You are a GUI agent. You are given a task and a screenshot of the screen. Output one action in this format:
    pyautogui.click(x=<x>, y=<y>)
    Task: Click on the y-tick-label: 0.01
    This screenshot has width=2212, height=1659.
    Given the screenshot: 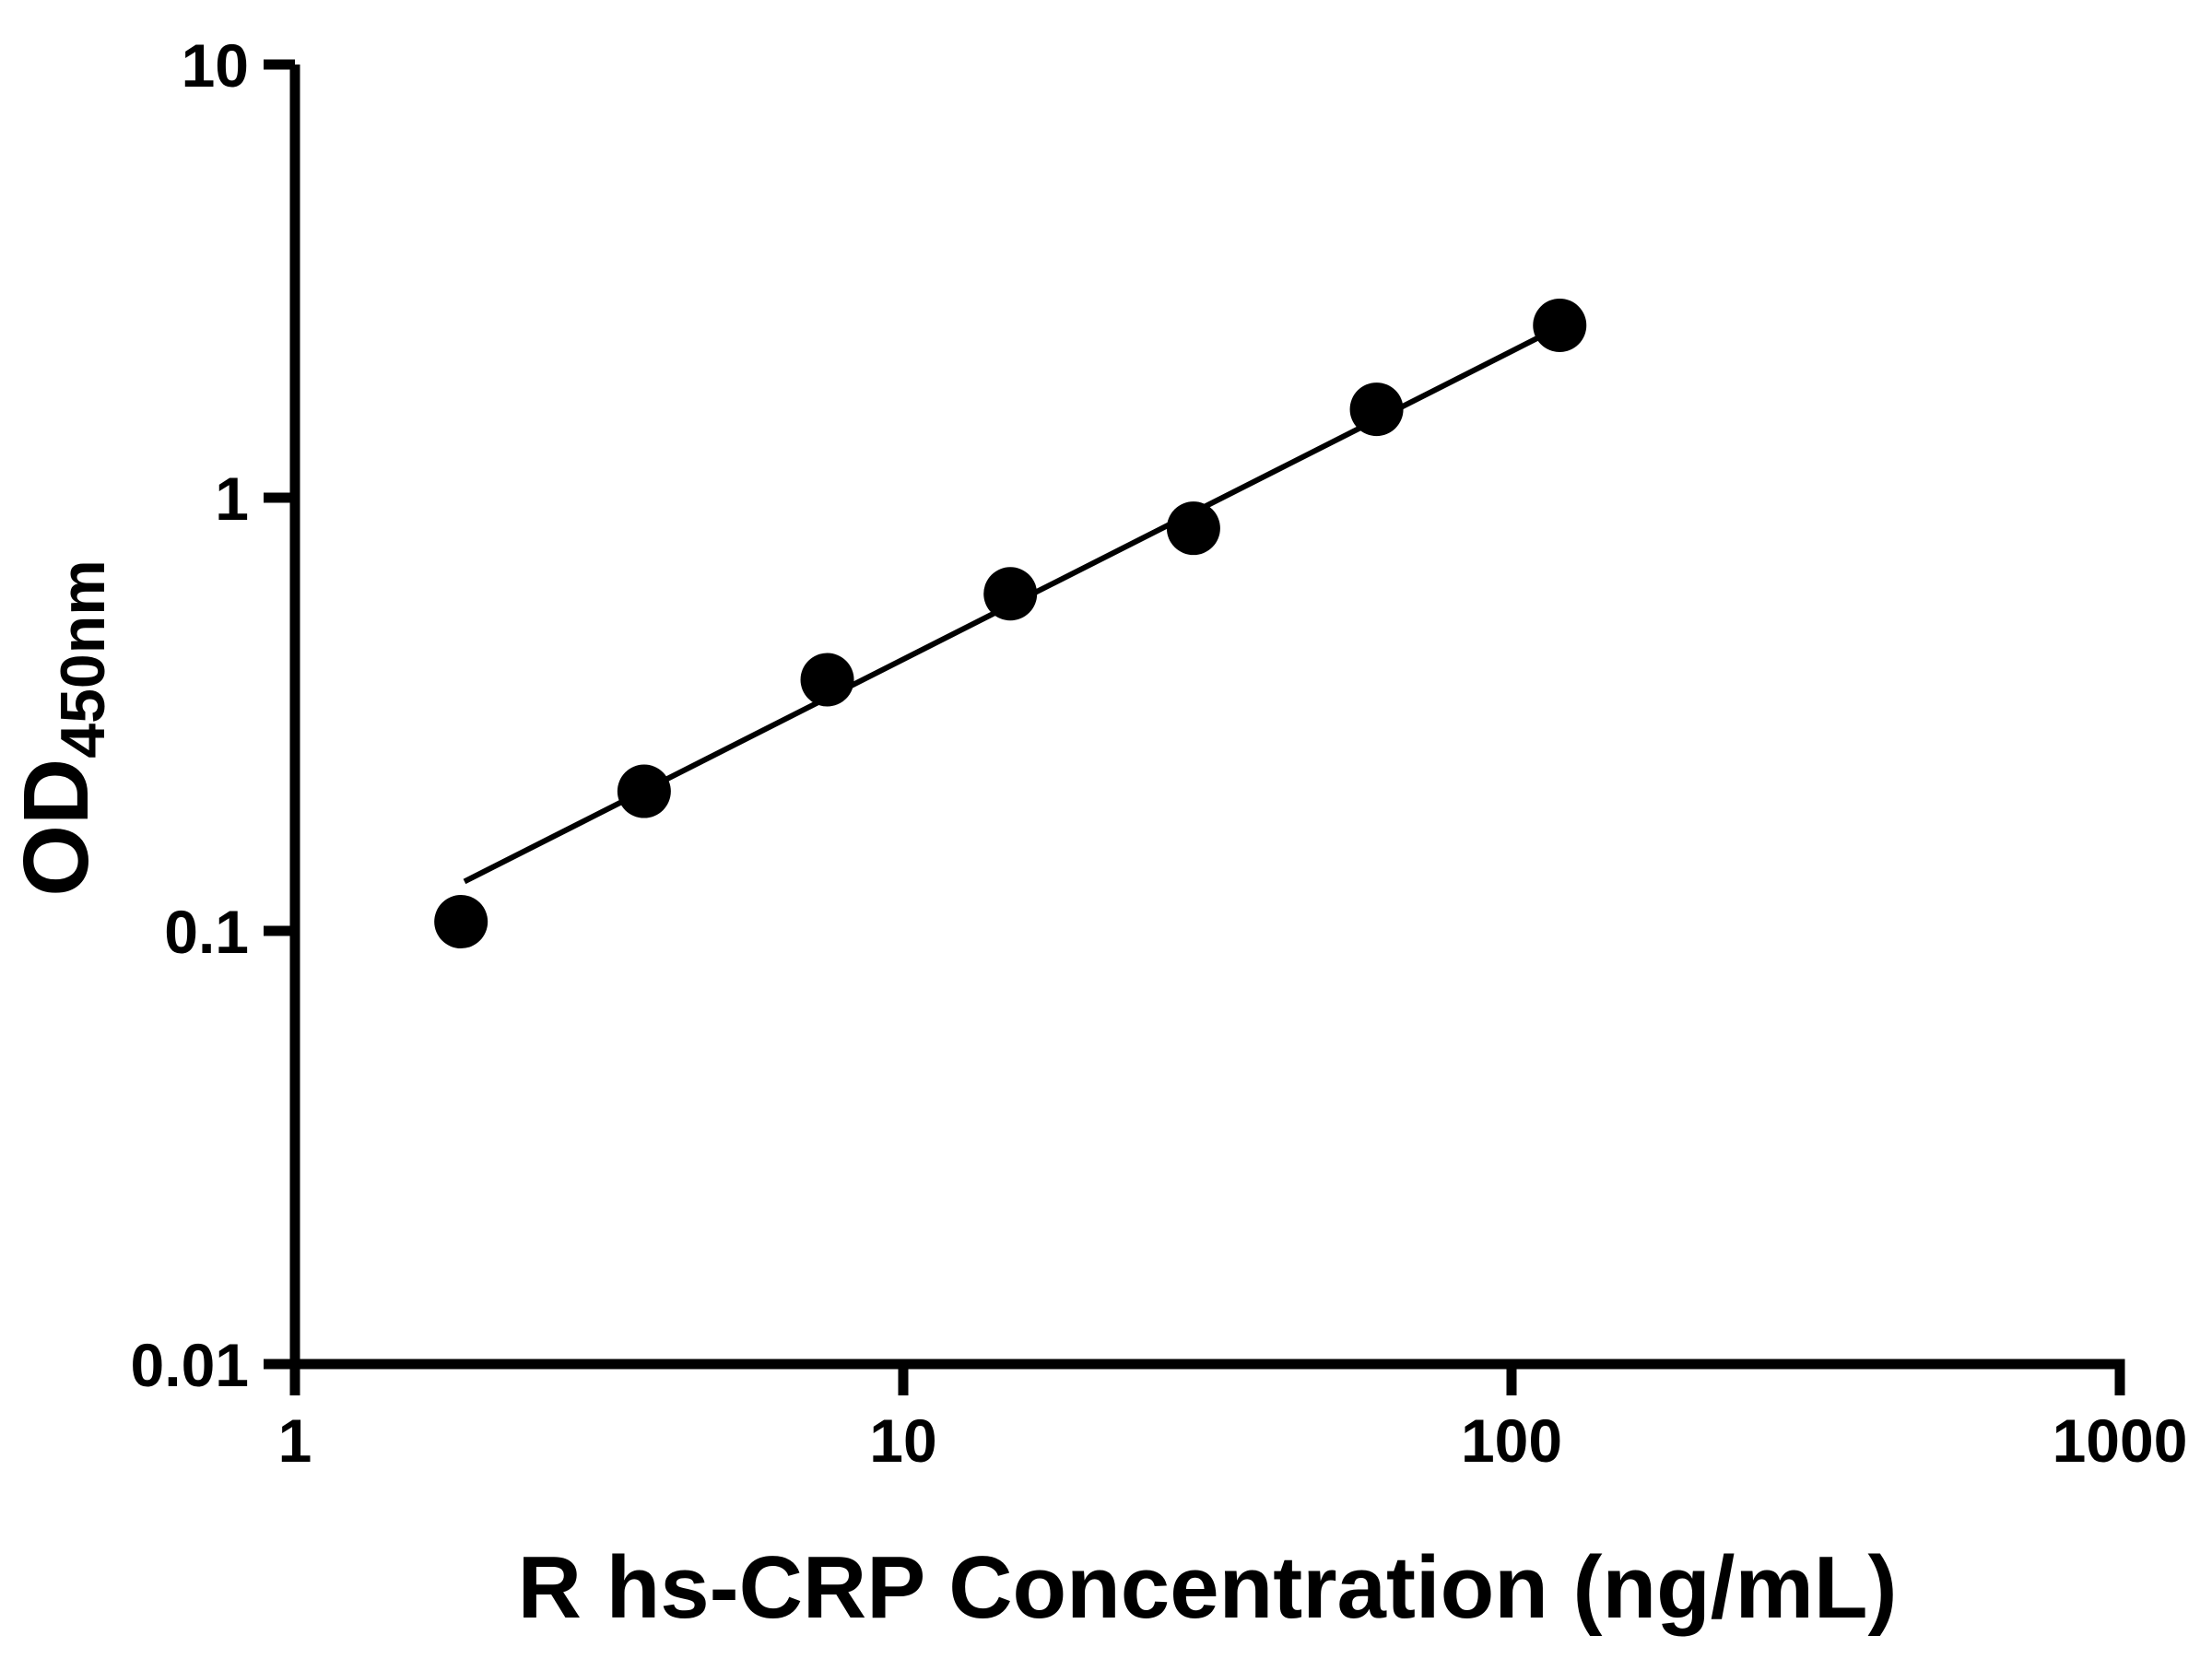 What is the action you would take?
    pyautogui.click(x=190, y=1365)
    